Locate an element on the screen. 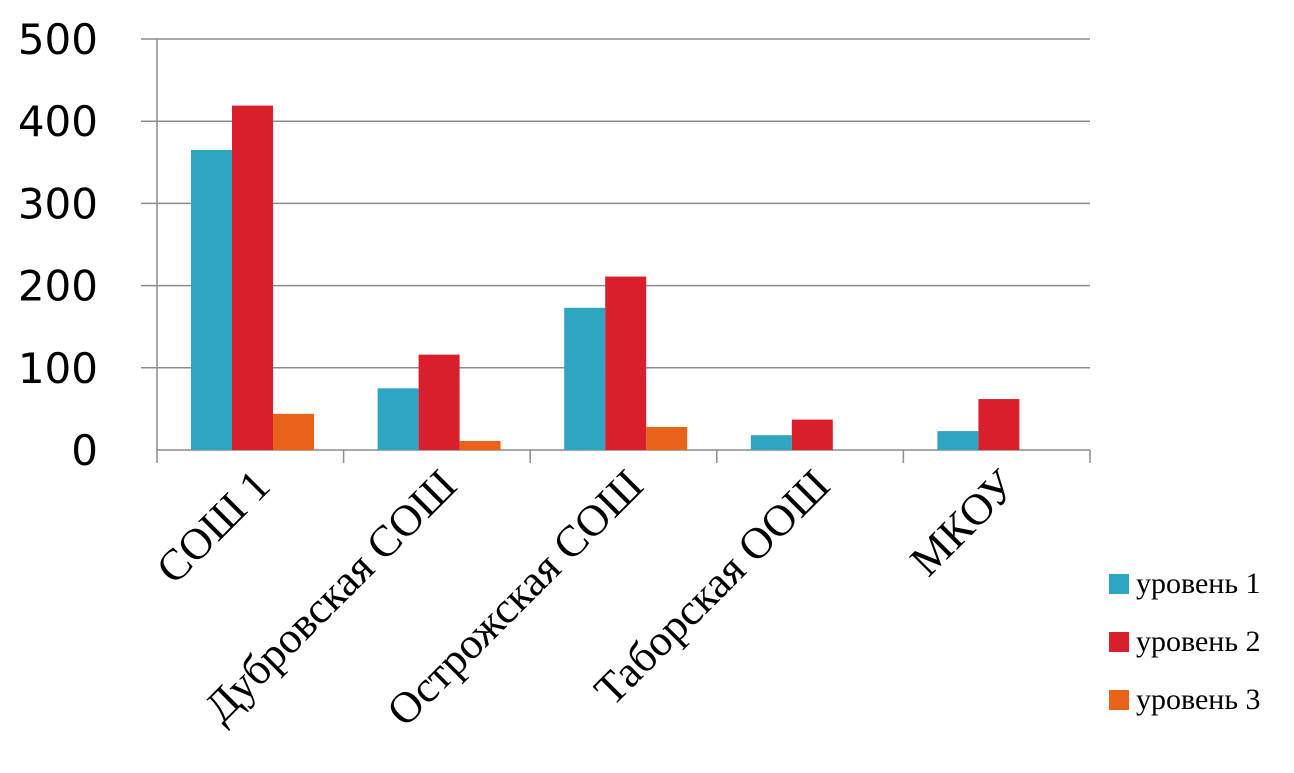 The width and height of the screenshot is (1294, 773). y-tick-label: 0 is located at coordinates (84, 450).